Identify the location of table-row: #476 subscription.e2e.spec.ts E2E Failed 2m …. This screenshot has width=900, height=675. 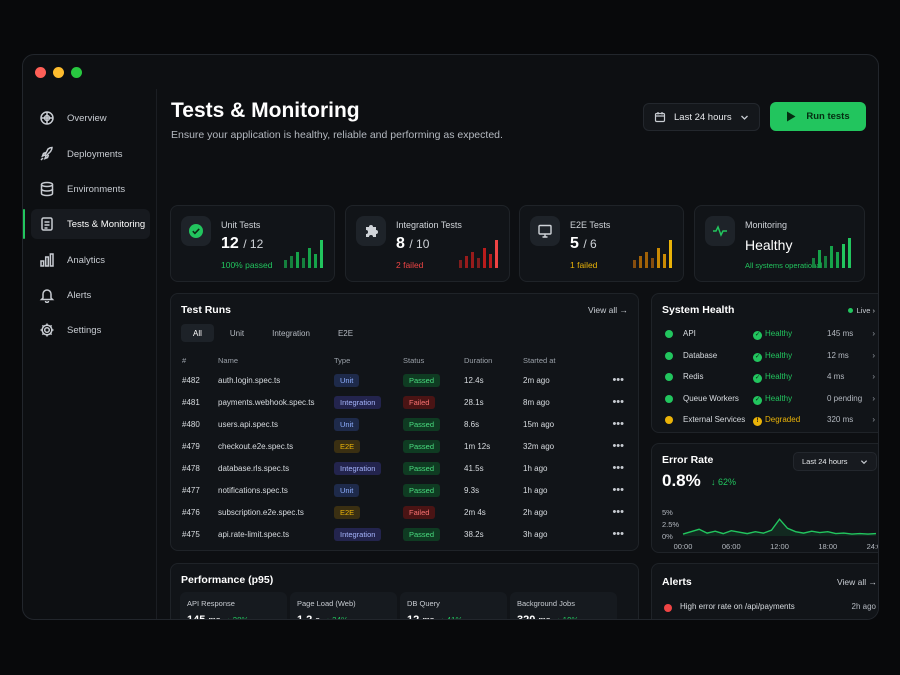
(404, 513).